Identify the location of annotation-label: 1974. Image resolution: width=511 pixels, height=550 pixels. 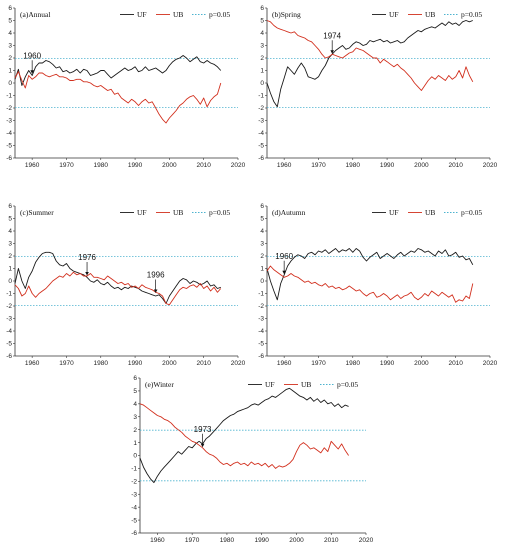
(332, 35).